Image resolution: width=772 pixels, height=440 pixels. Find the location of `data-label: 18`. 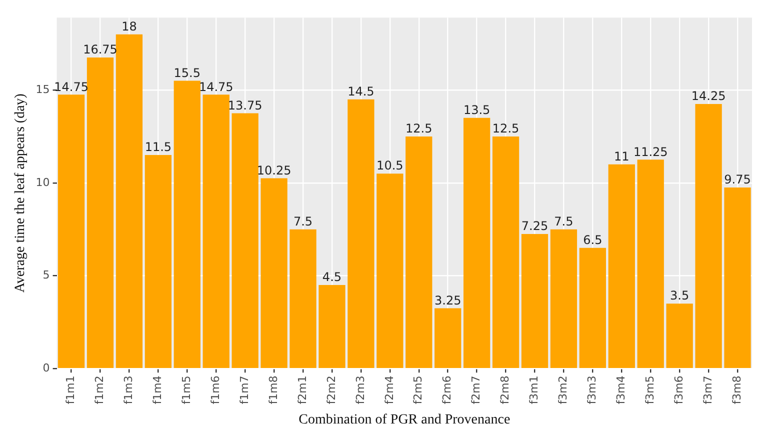

data-label: 18 is located at coordinates (129, 26).